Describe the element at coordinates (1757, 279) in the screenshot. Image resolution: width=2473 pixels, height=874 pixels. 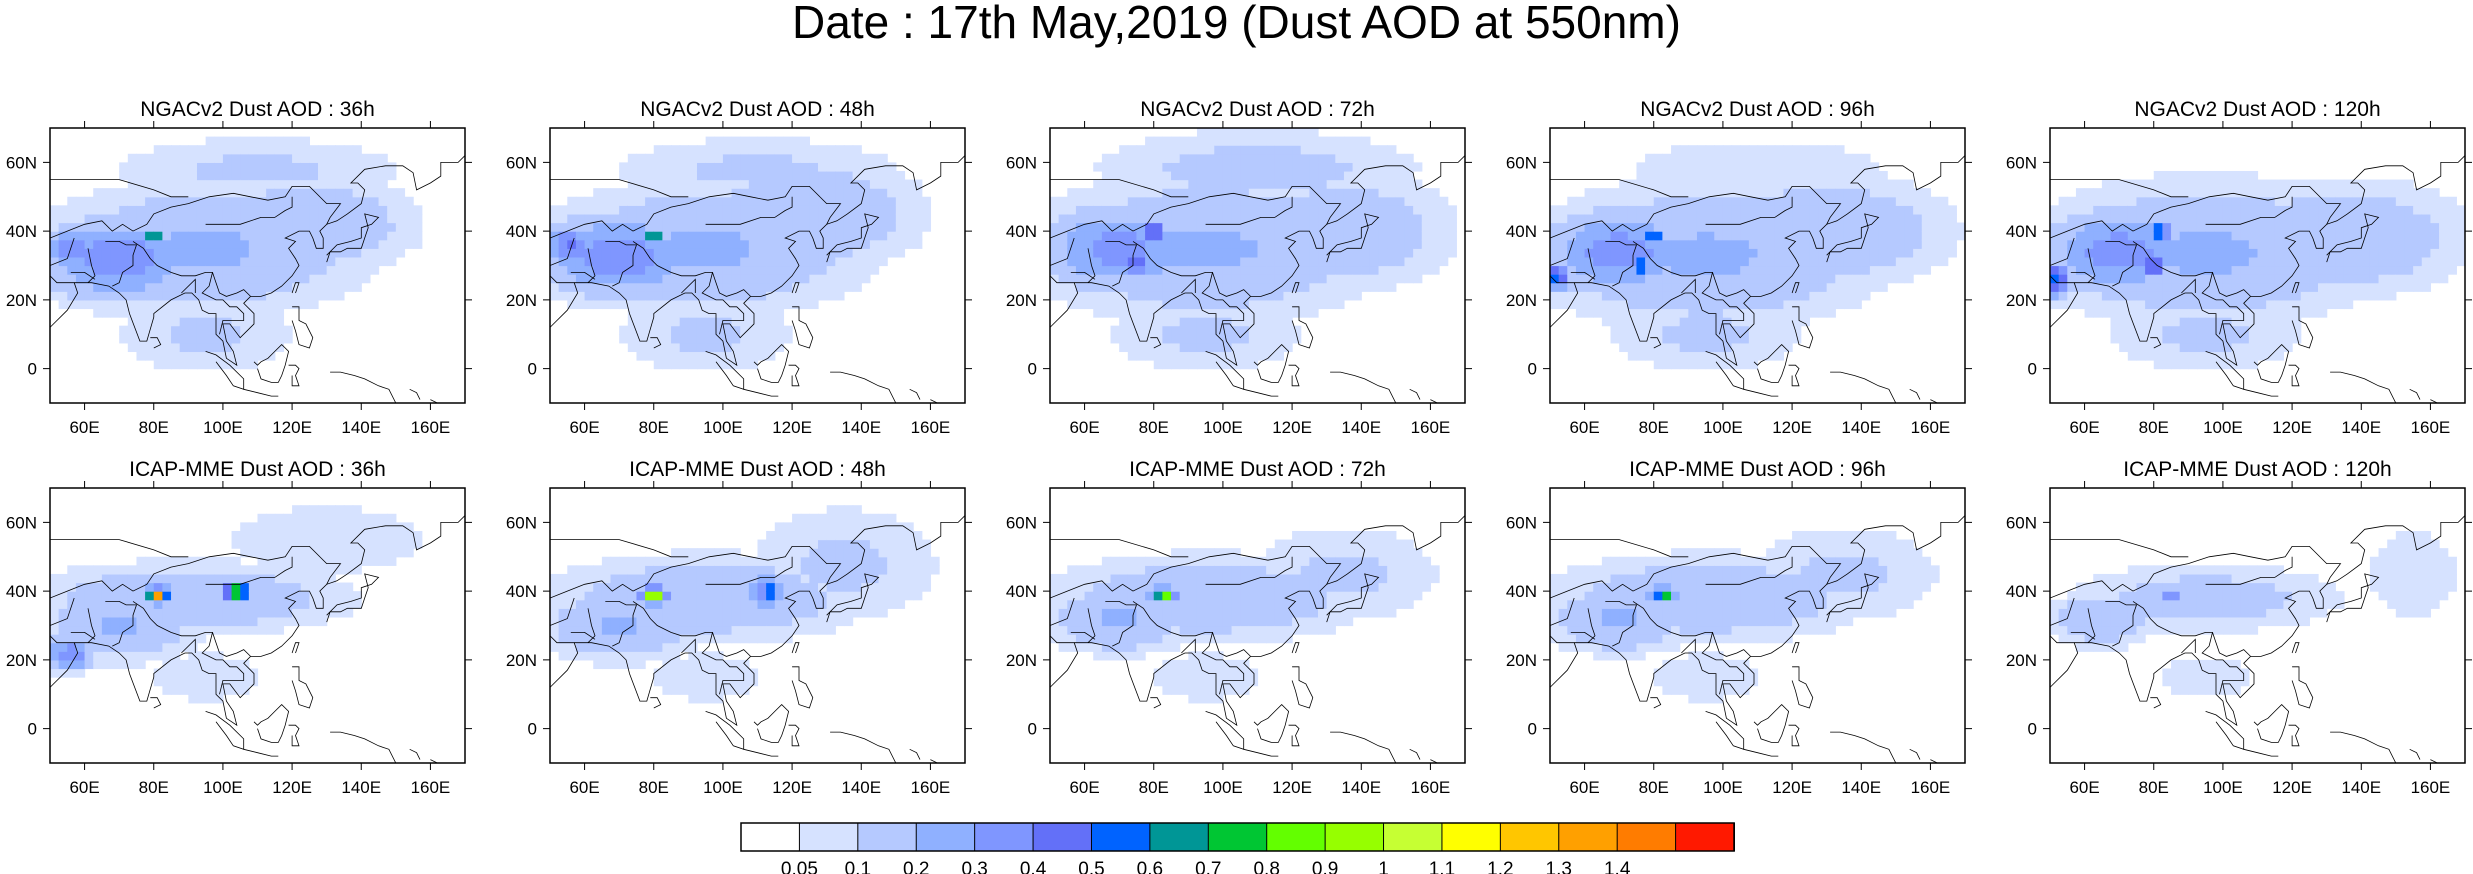
I see `coastlines` at that location.